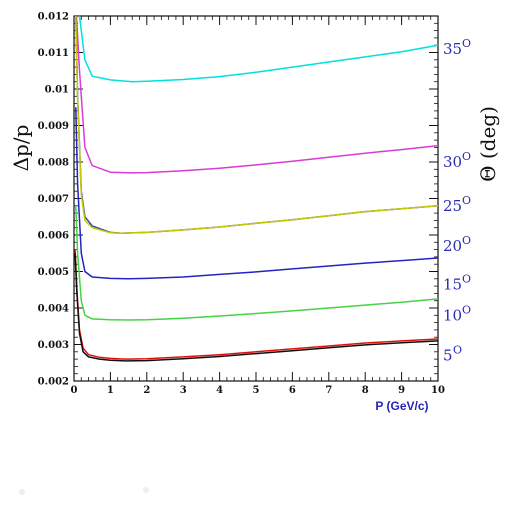  Describe the element at coordinates (488, 144) in the screenshot. I see `y2-axis-title: Θ (deg)` at that location.